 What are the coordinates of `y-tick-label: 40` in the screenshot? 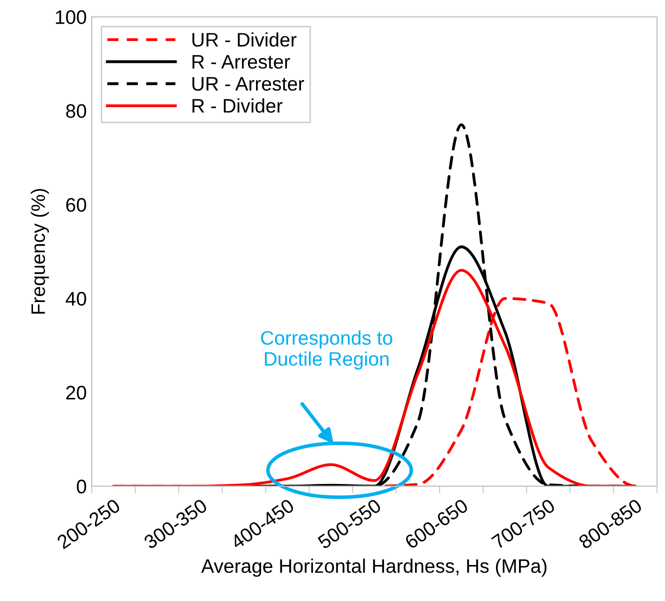 It's located at (76, 299).